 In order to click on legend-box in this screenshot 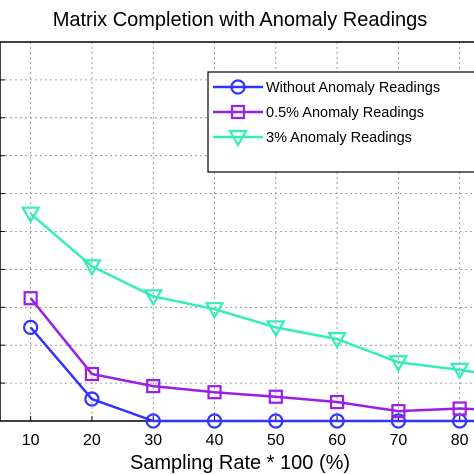, I will do `click(340, 122)`.